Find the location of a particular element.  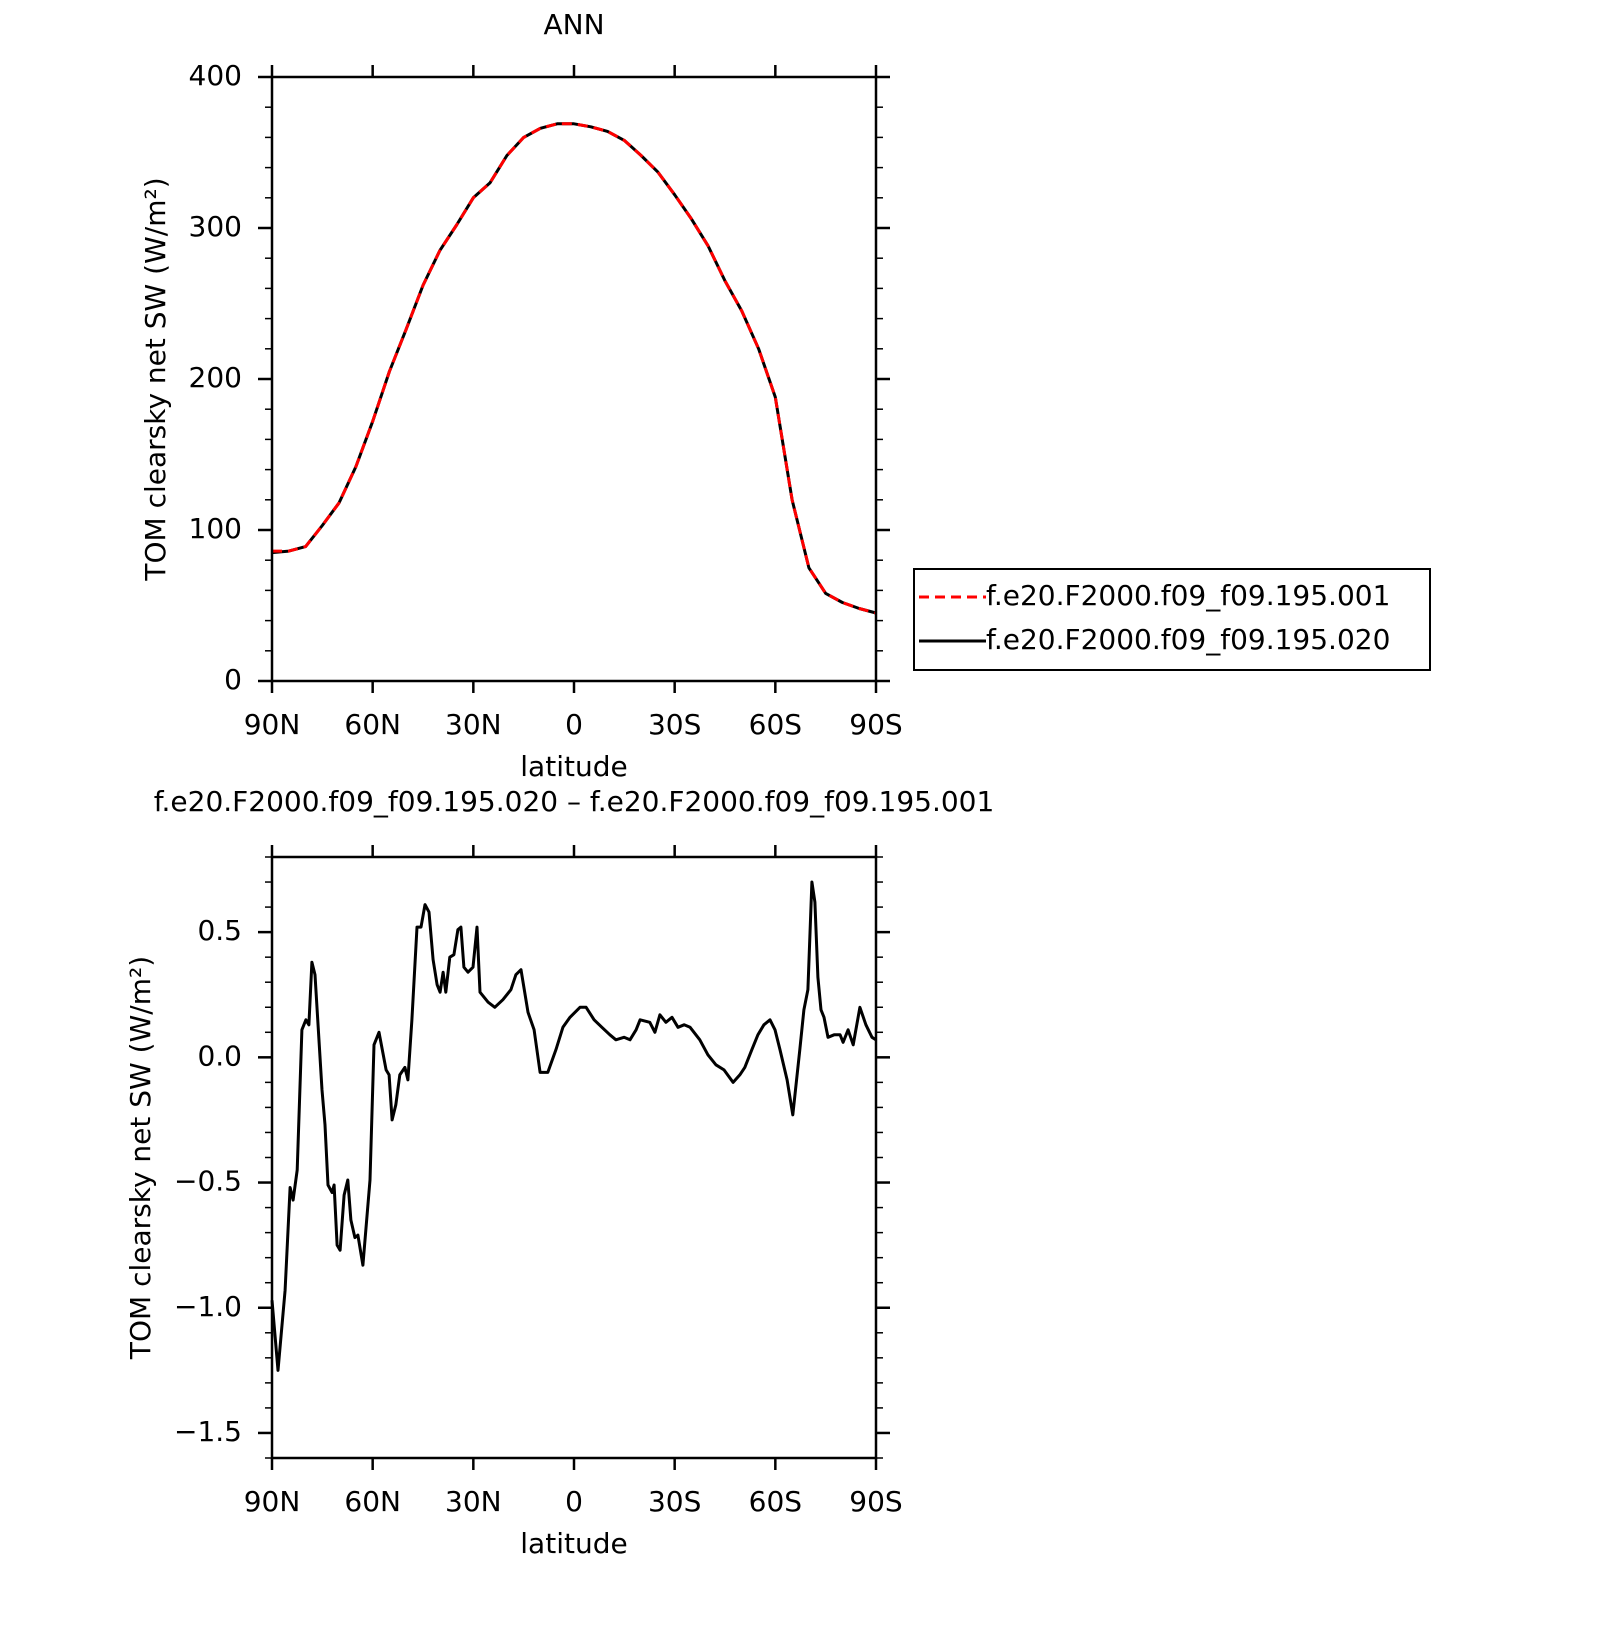

y-tick-label: 100 is located at coordinates (215, 528).